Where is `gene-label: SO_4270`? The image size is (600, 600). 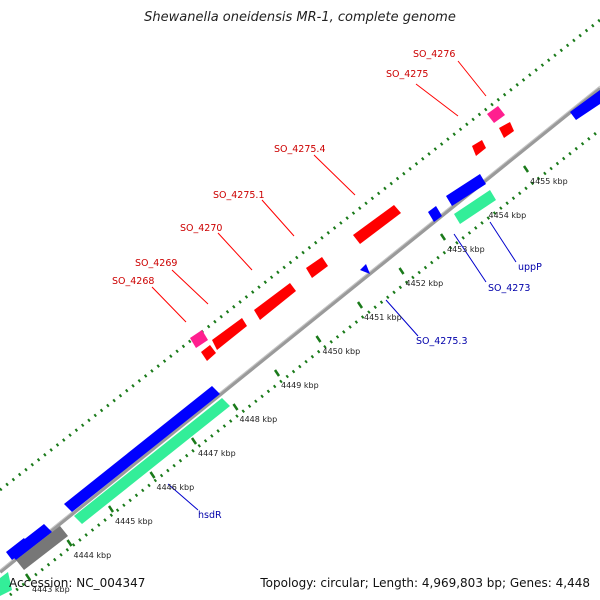
gene-label: SO_4270 is located at coordinates (201, 228).